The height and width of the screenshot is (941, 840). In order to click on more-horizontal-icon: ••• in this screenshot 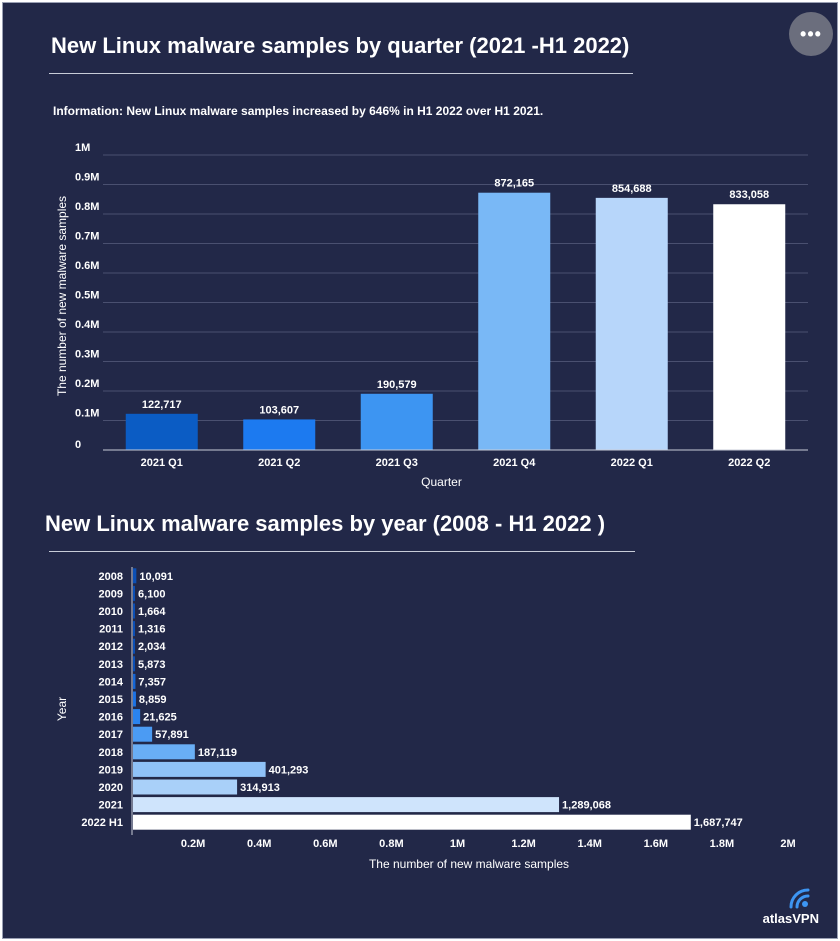, I will do `click(811, 33)`.